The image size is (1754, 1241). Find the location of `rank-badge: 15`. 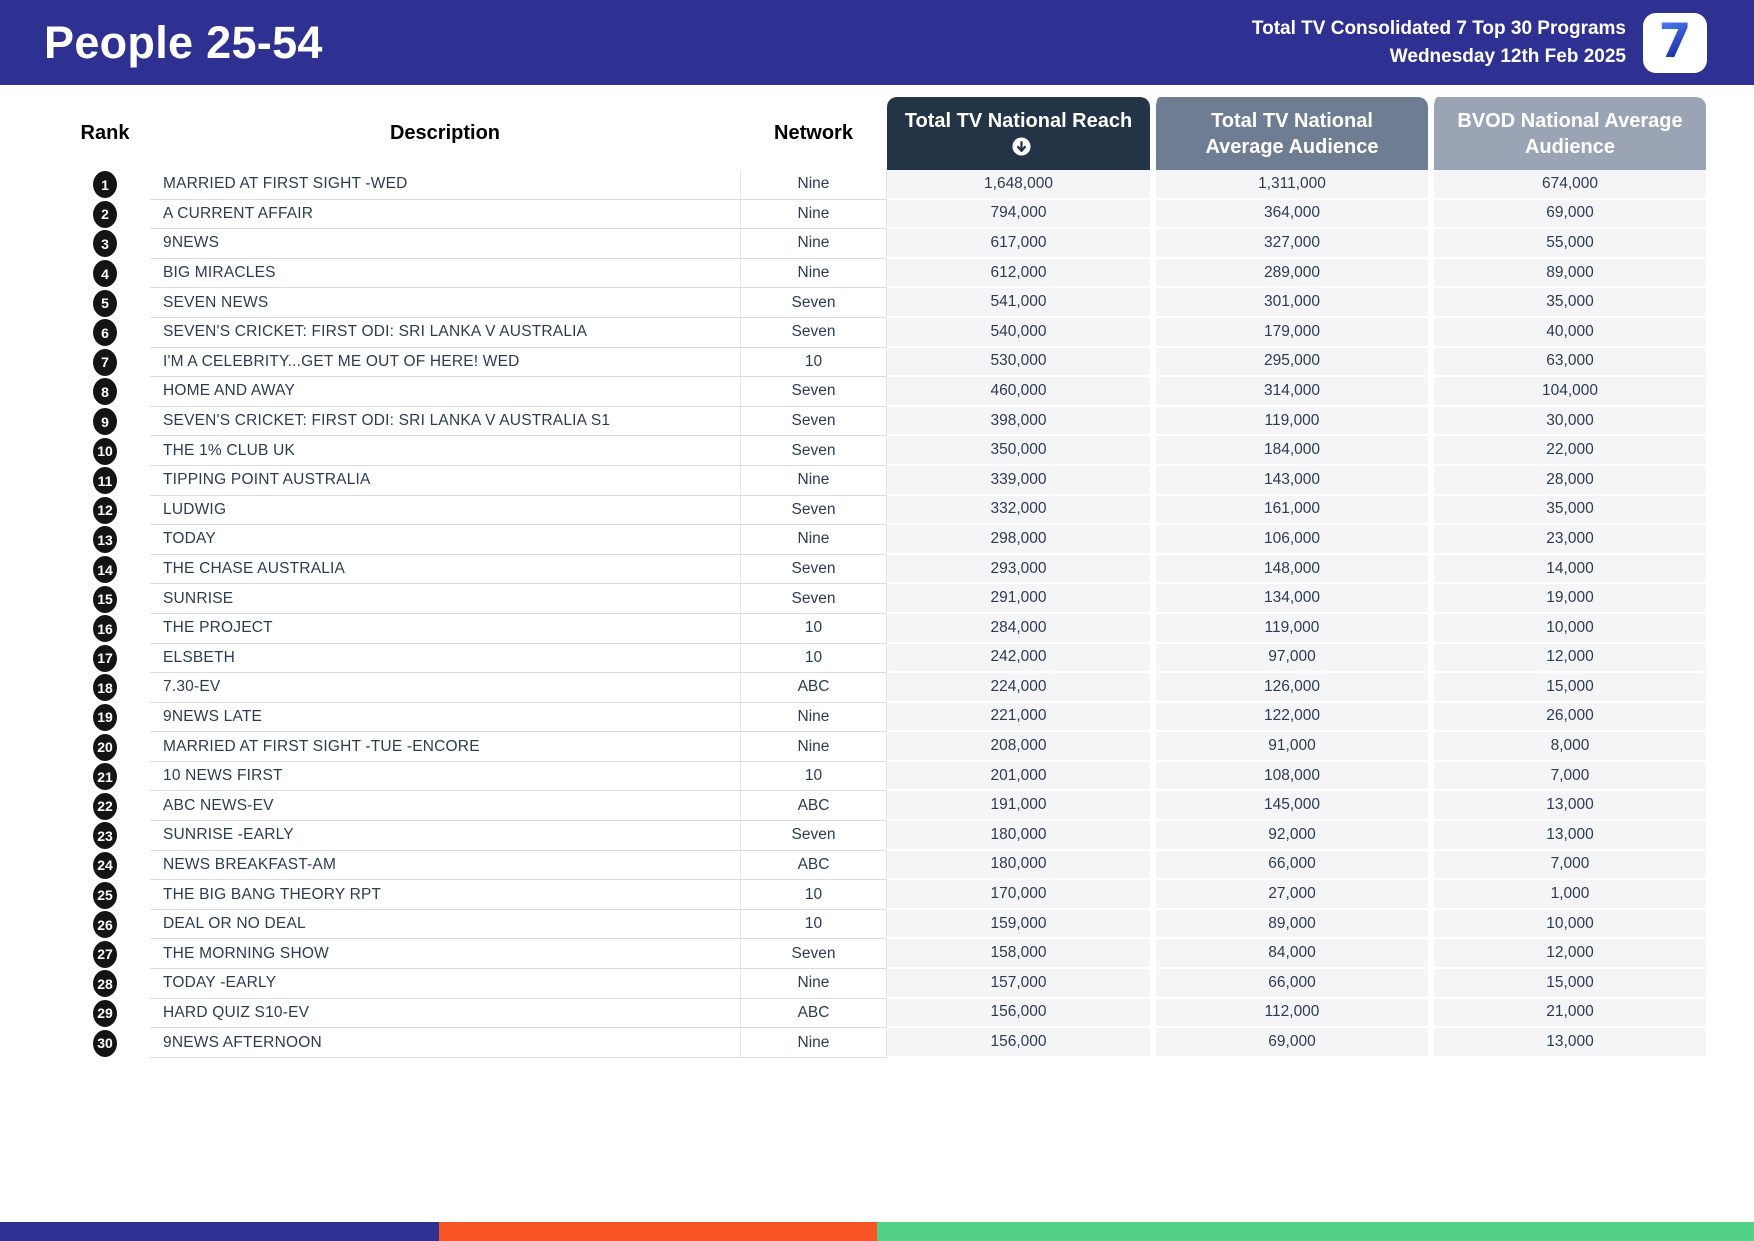

rank-badge: 15 is located at coordinates (105, 599).